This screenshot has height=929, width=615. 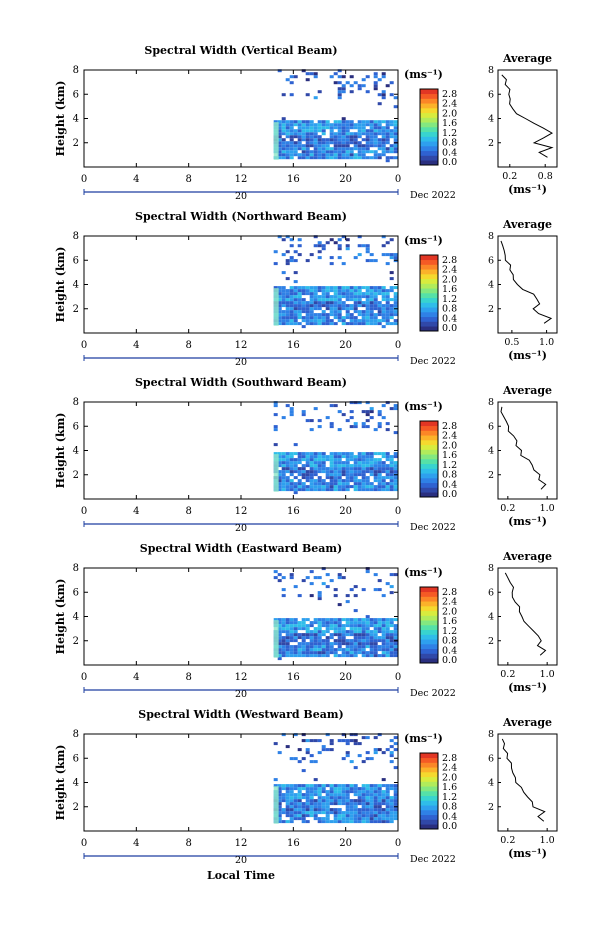 I want to click on y-axis-label: Height (km), so click(x=60, y=783).